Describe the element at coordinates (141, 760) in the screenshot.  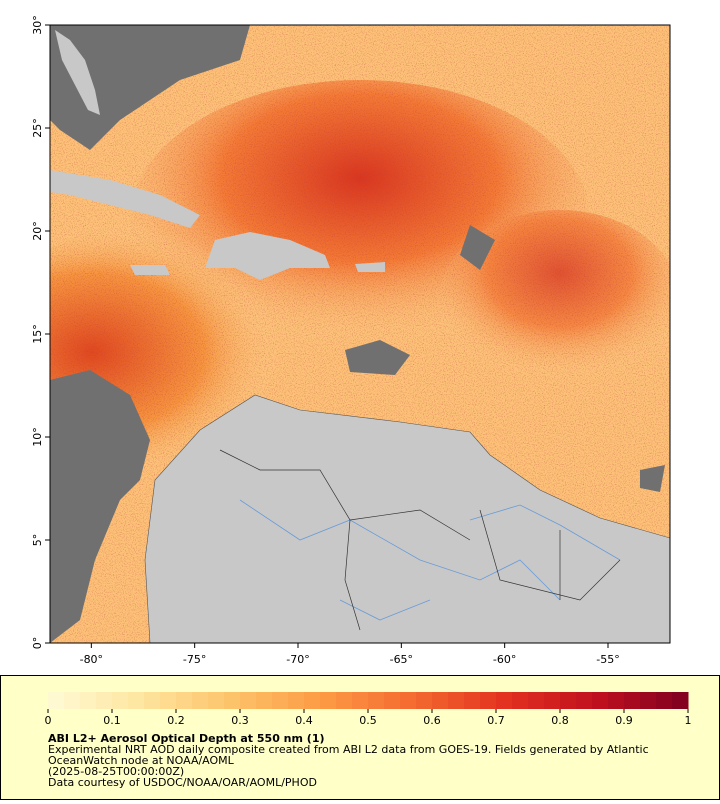
I see `caption-line: OceanWatch node at NOAA/AOML` at that location.